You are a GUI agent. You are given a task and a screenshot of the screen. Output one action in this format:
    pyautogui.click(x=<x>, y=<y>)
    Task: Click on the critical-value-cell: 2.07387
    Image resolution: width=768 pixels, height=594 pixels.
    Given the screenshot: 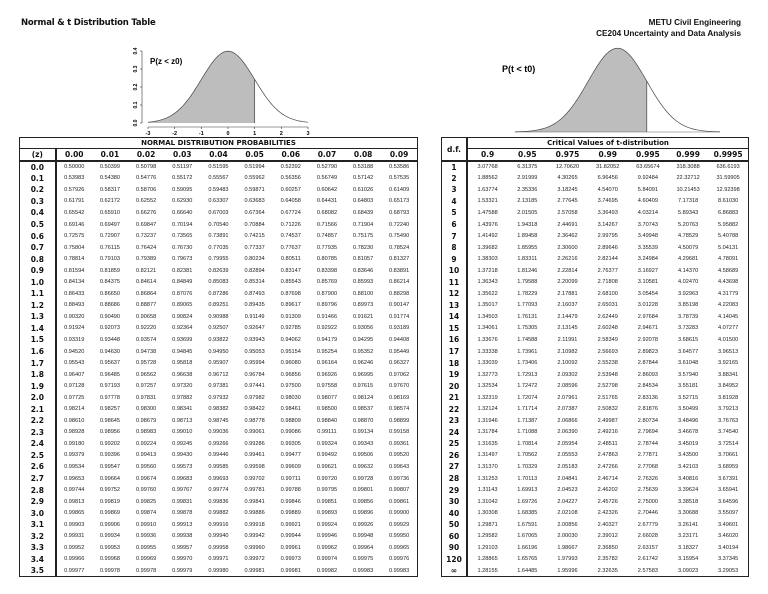 What is the action you would take?
    pyautogui.click(x=567, y=409)
    